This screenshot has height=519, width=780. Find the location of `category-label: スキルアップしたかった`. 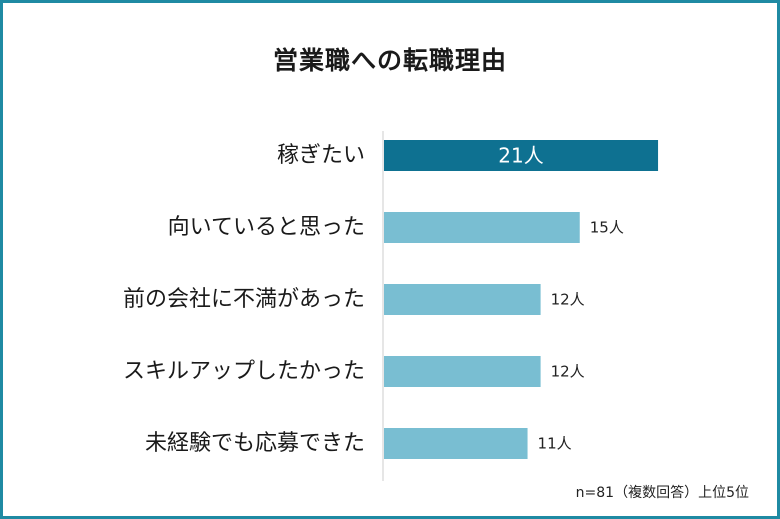

category-label: スキルアップしたかった is located at coordinates (244, 371).